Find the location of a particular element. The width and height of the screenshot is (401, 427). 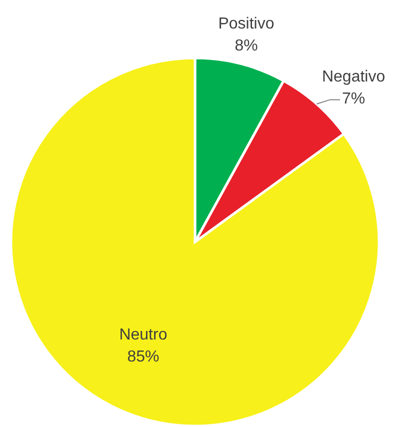

slice-label: Positivo is located at coordinates (246, 23).